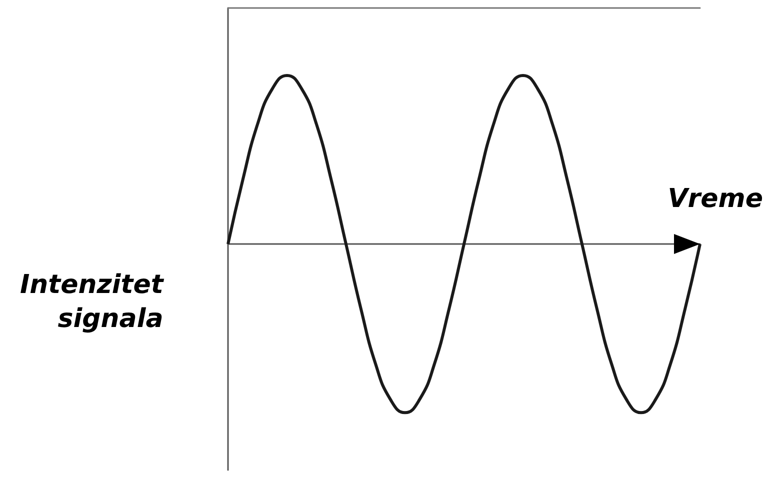 The width and height of the screenshot is (767, 477). Describe the element at coordinates (92, 302) in the screenshot. I see `y-axis-title: Intenzitet signala` at that location.